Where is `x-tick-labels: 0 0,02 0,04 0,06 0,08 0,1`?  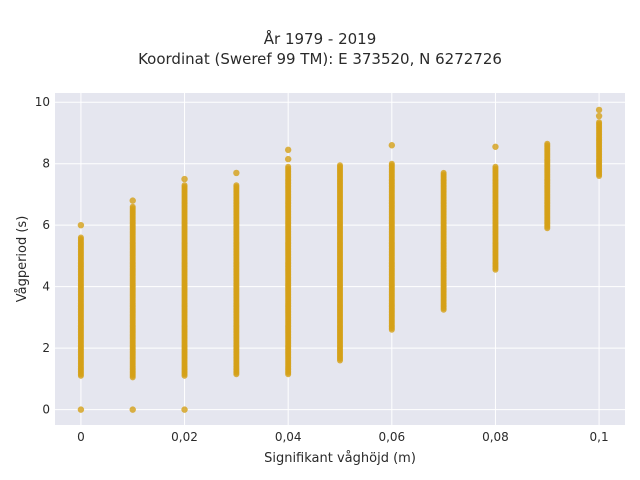 x-tick-labels: 0 0,02 0,04 0,06 0,08 0,1 is located at coordinates (343, 437).